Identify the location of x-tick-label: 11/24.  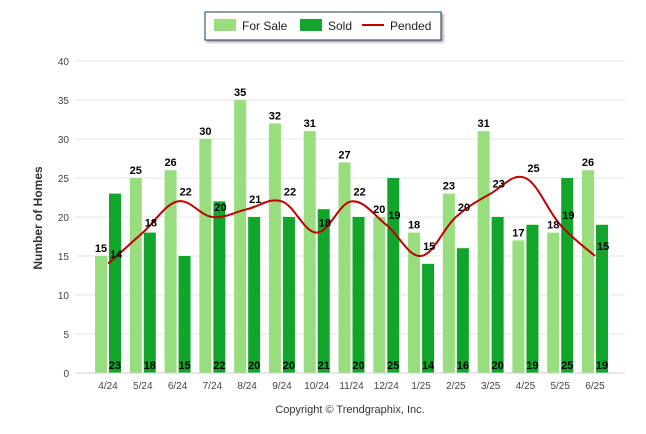
(351, 386).